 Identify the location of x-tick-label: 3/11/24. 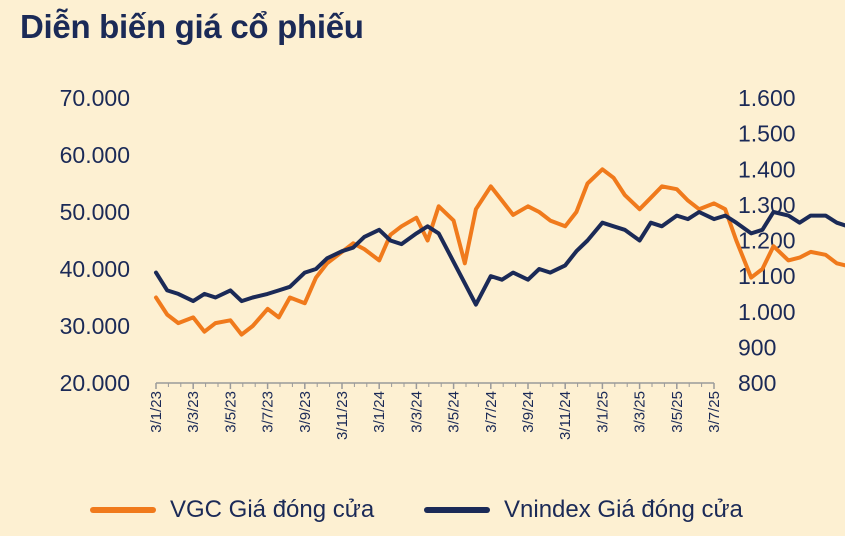
(565, 415).